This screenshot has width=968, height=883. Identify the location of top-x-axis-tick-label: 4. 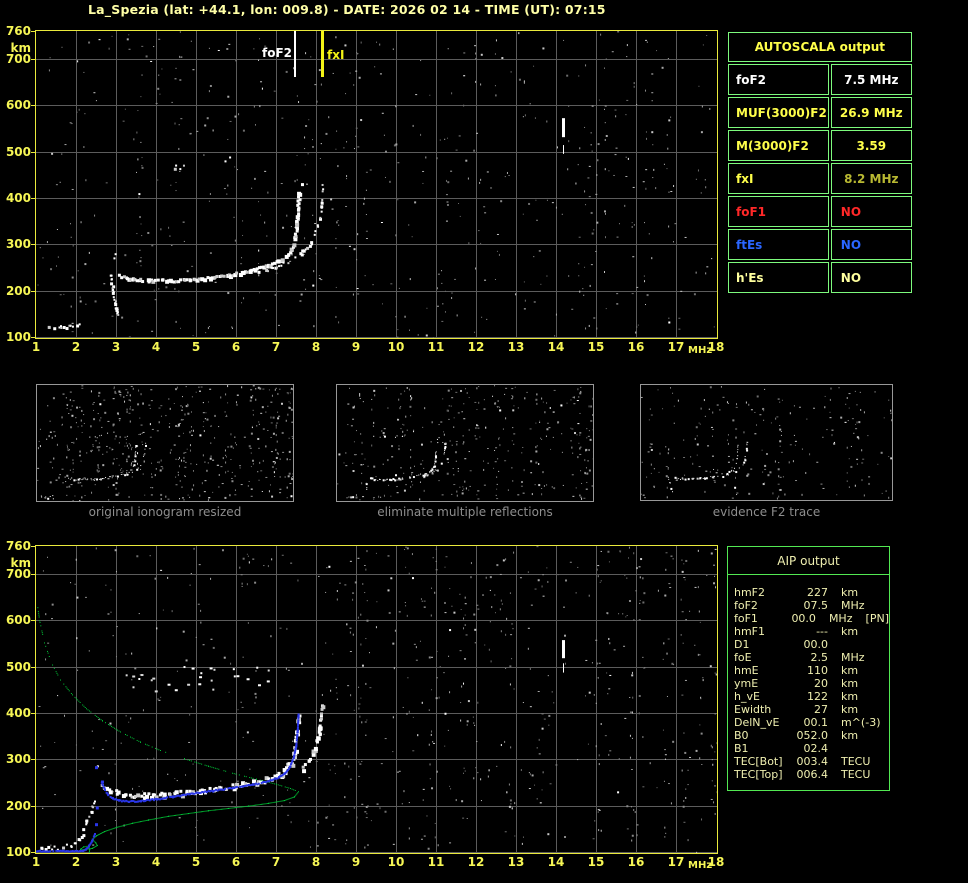
(156, 347).